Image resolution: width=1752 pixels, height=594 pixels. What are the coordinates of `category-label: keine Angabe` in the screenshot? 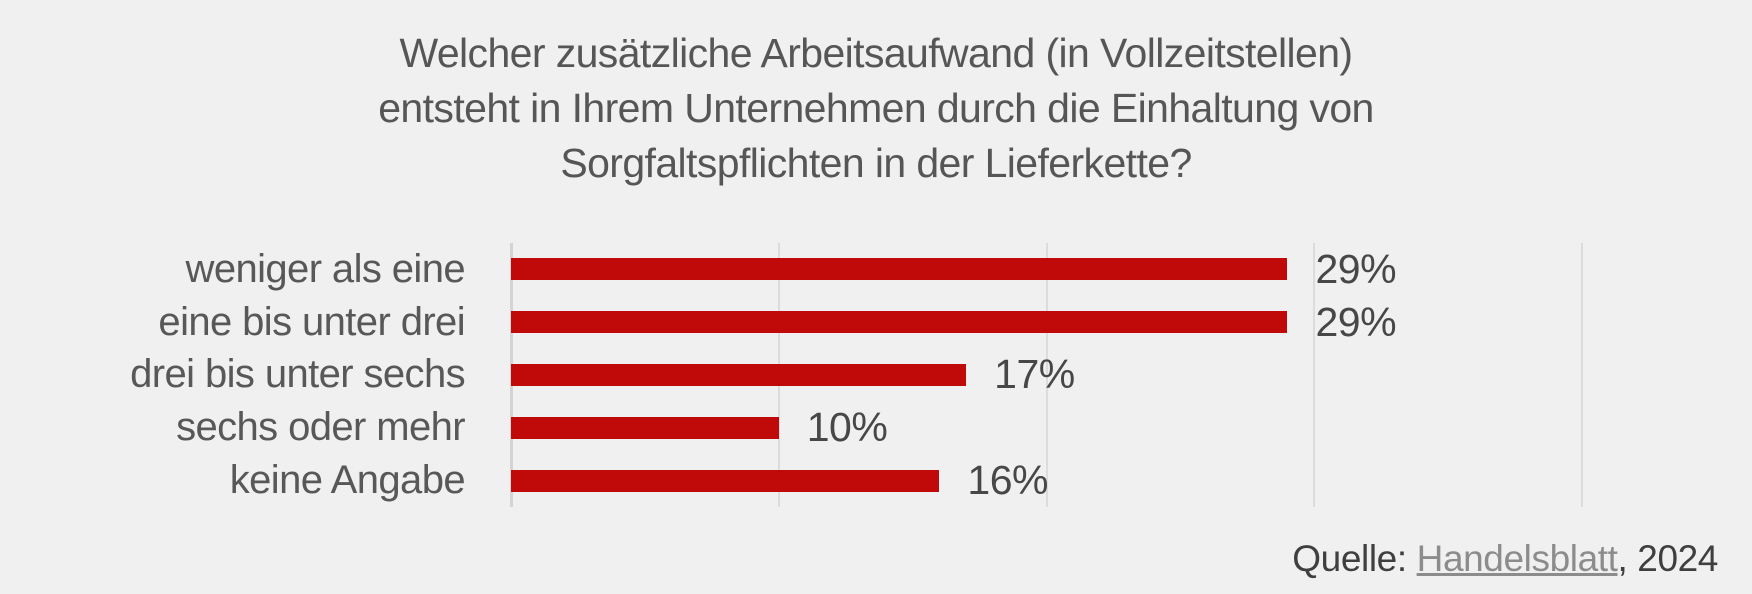 It's located at (347, 480).